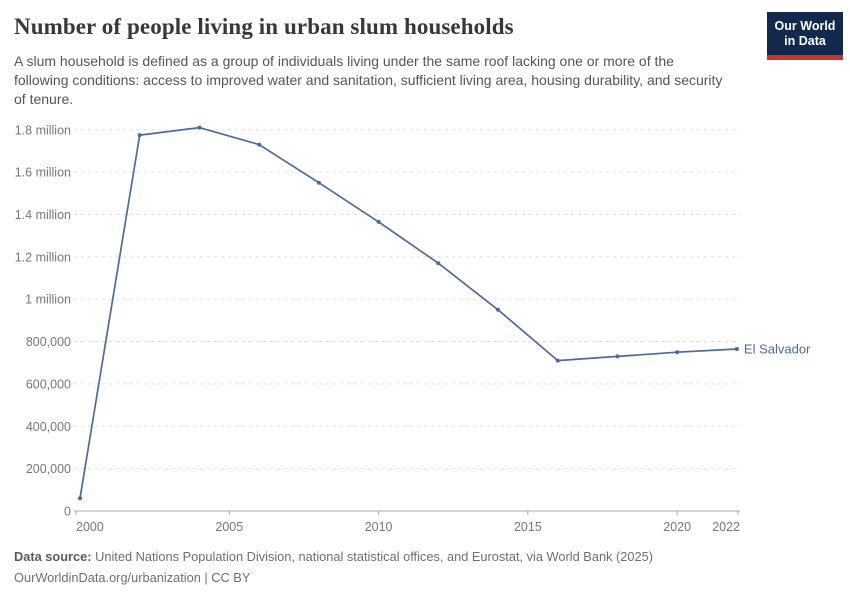 This screenshot has height=600, width=850. I want to click on x-axis-tick-label: 2020, so click(677, 527).